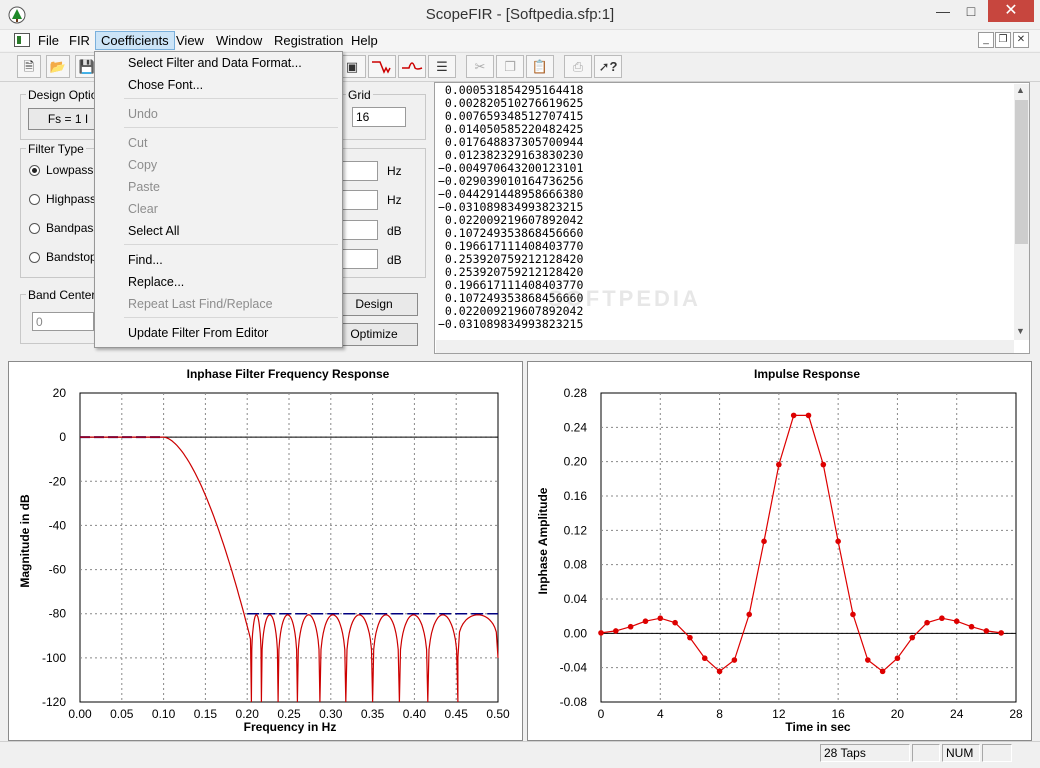 The height and width of the screenshot is (768, 1040). I want to click on y-tick-label: 20, so click(60, 393).